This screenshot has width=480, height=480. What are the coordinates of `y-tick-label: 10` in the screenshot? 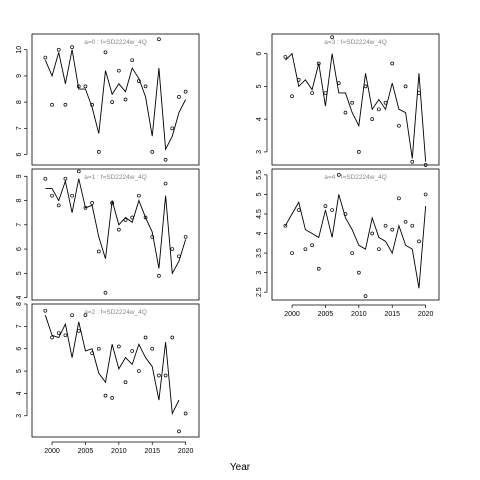 It's located at (19, 50).